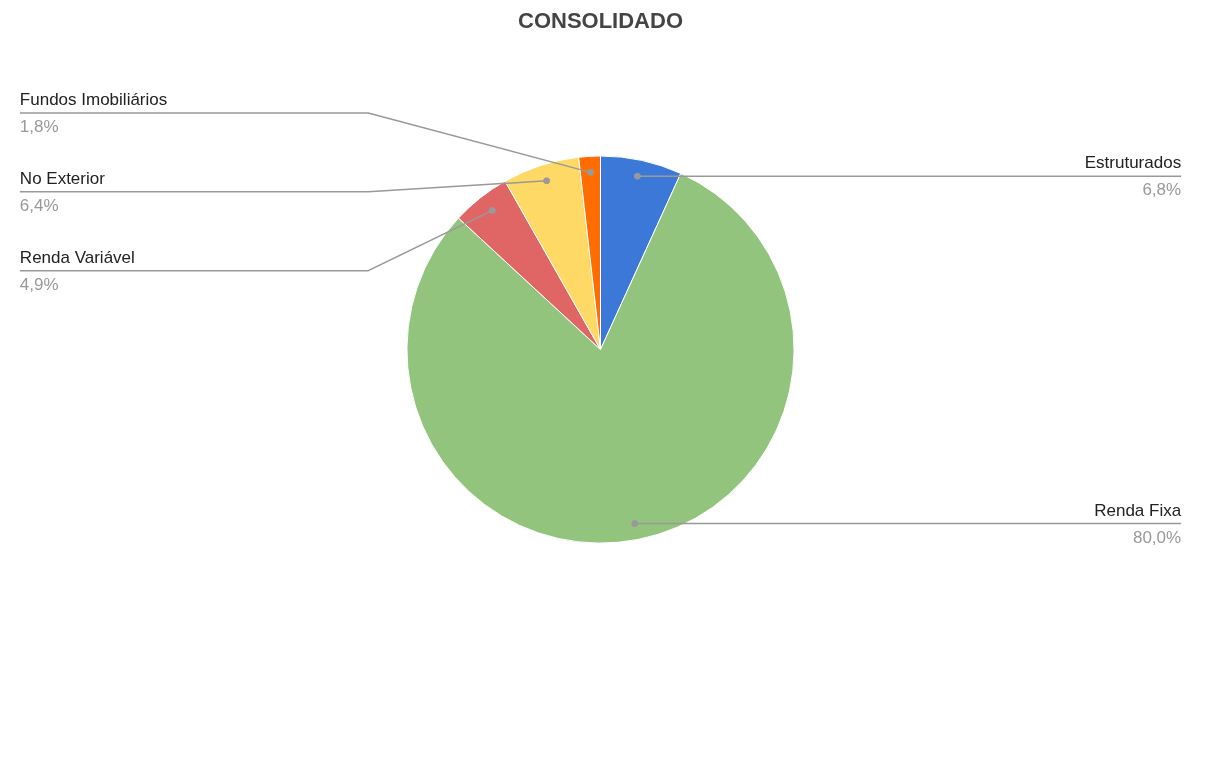 This screenshot has width=1223, height=767. Describe the element at coordinates (93, 99) in the screenshot. I see `slice-label: Fundos Imobiliários` at that location.